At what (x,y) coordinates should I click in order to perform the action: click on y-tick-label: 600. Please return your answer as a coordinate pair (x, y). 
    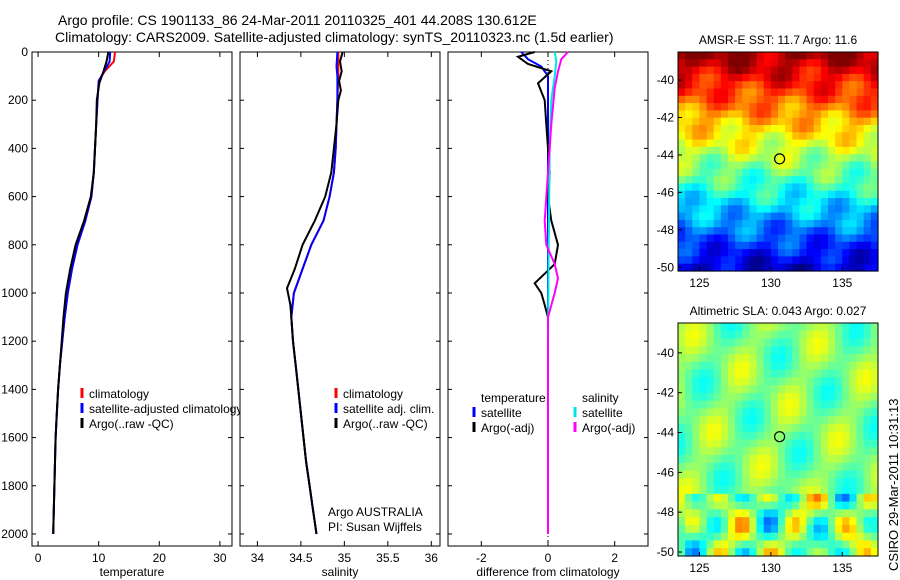
    Looking at the image, I should click on (18, 197).